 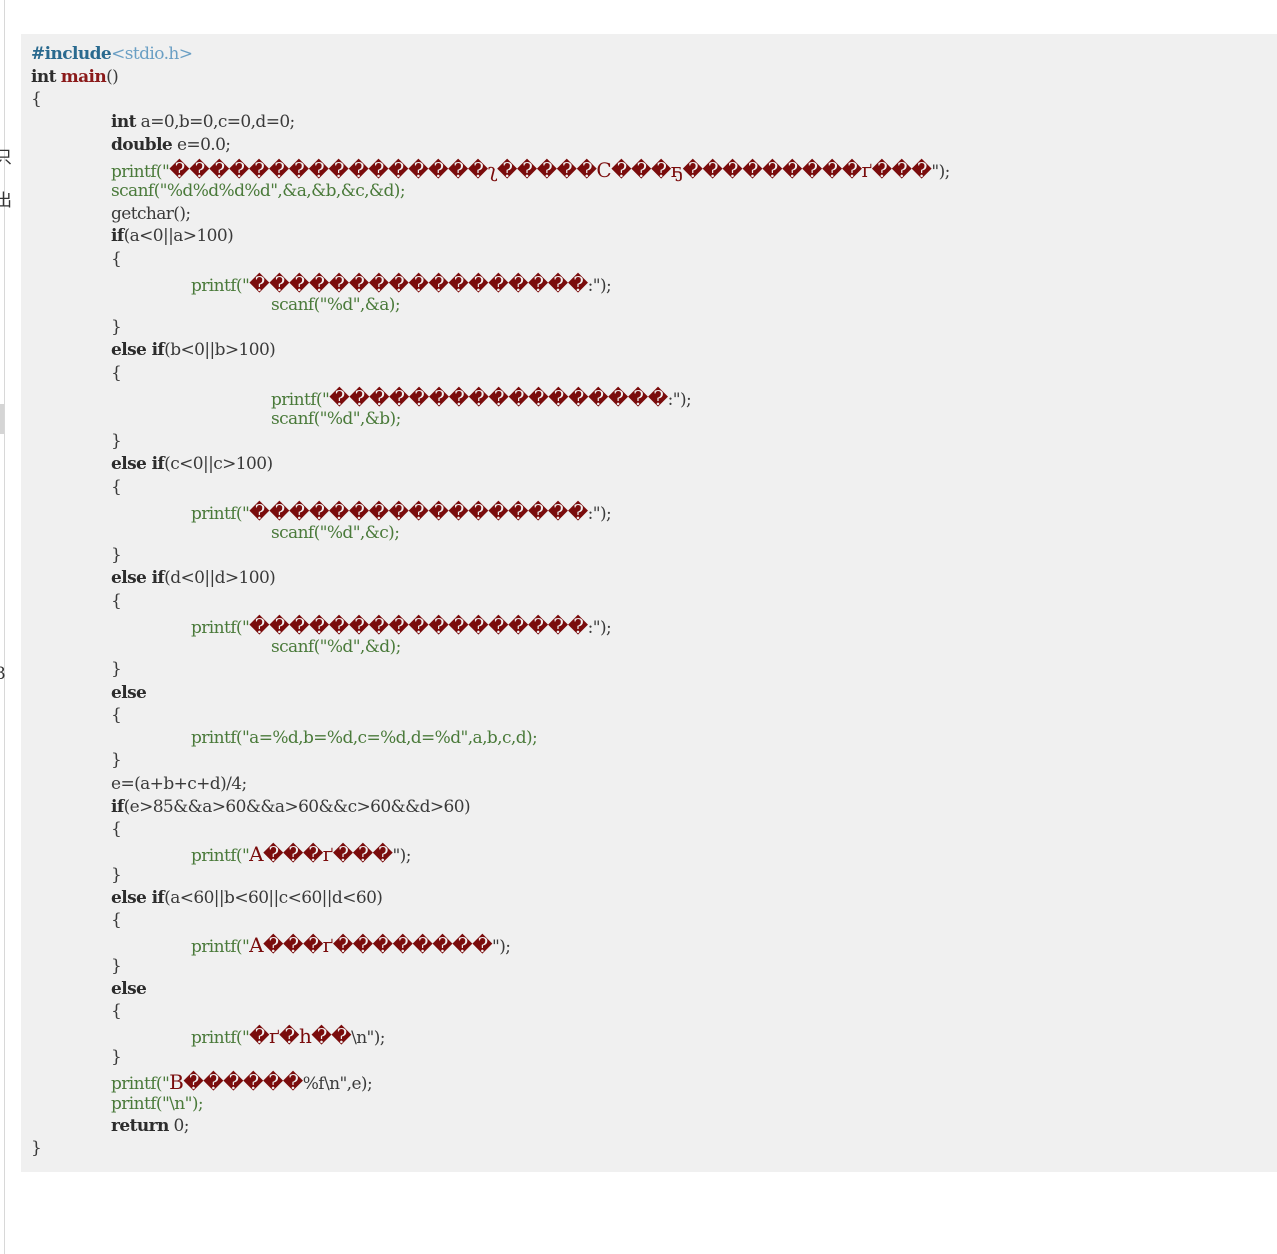 What do you see at coordinates (179, 784) in the screenshot?
I see `average-line: e=(a+b+c+d)/4;` at bounding box center [179, 784].